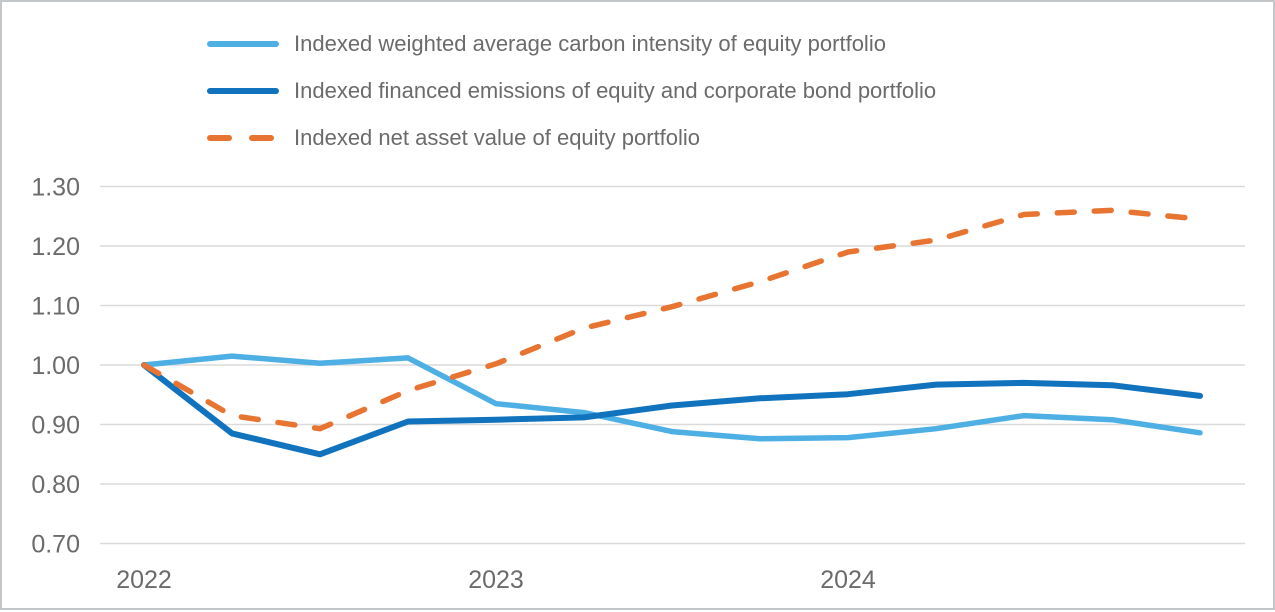 This screenshot has height=612, width=1275. Describe the element at coordinates (144, 580) in the screenshot. I see `x-axis-tick-label: 2022` at that location.